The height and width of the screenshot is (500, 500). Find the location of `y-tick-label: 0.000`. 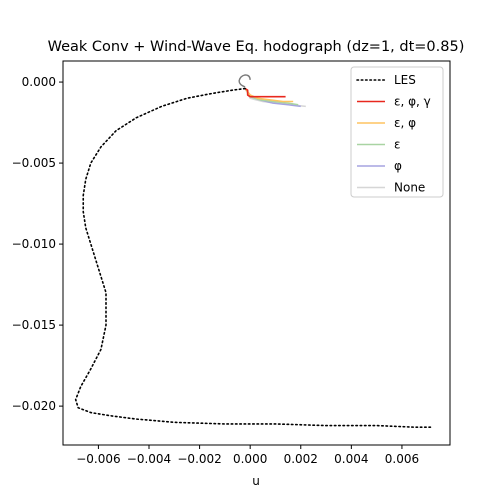

y-tick-label: 0.000 is located at coordinates (39, 82).